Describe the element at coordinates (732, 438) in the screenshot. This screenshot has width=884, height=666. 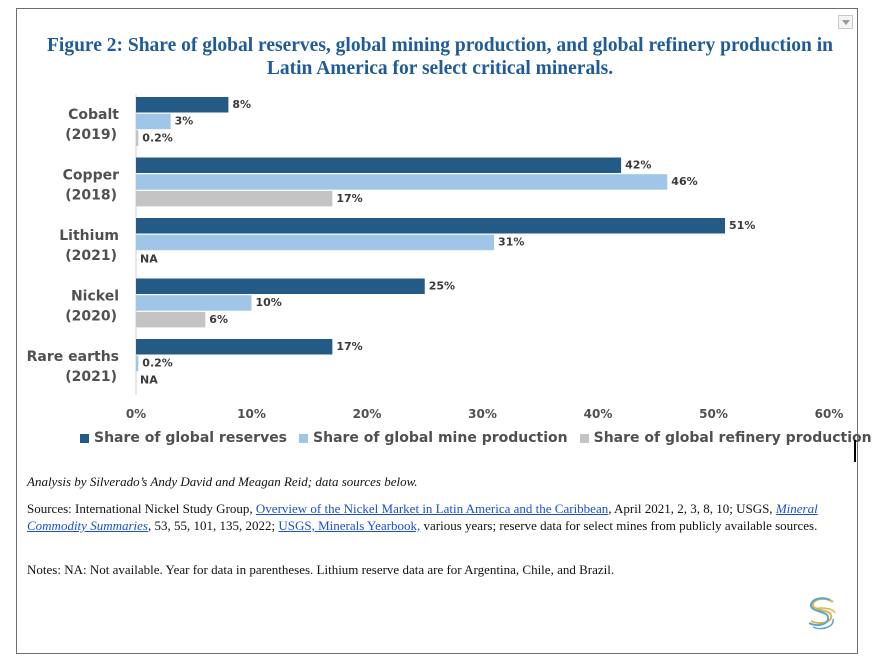
I see `legend-label: Share of global refinery production` at that location.